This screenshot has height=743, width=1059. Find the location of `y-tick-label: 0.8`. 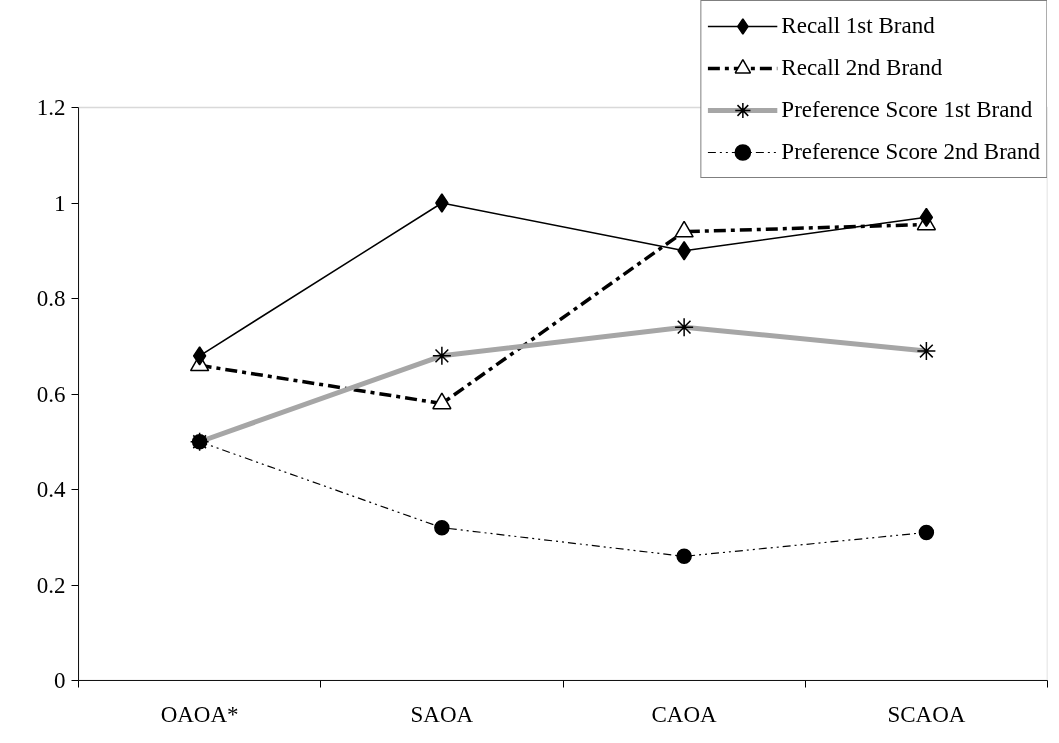

y-tick-label: 0.8 is located at coordinates (51, 298).